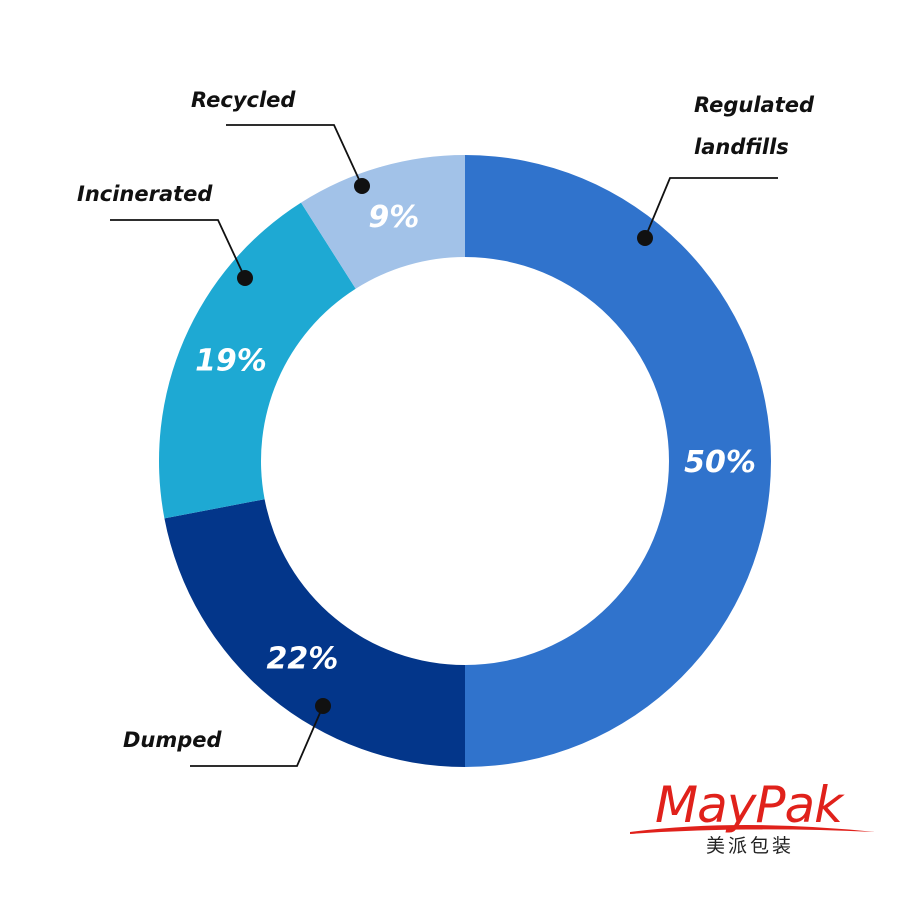 Image resolution: width=900 pixels, height=900 pixels. I want to click on percent-label-recycled: 9%, so click(393, 217).